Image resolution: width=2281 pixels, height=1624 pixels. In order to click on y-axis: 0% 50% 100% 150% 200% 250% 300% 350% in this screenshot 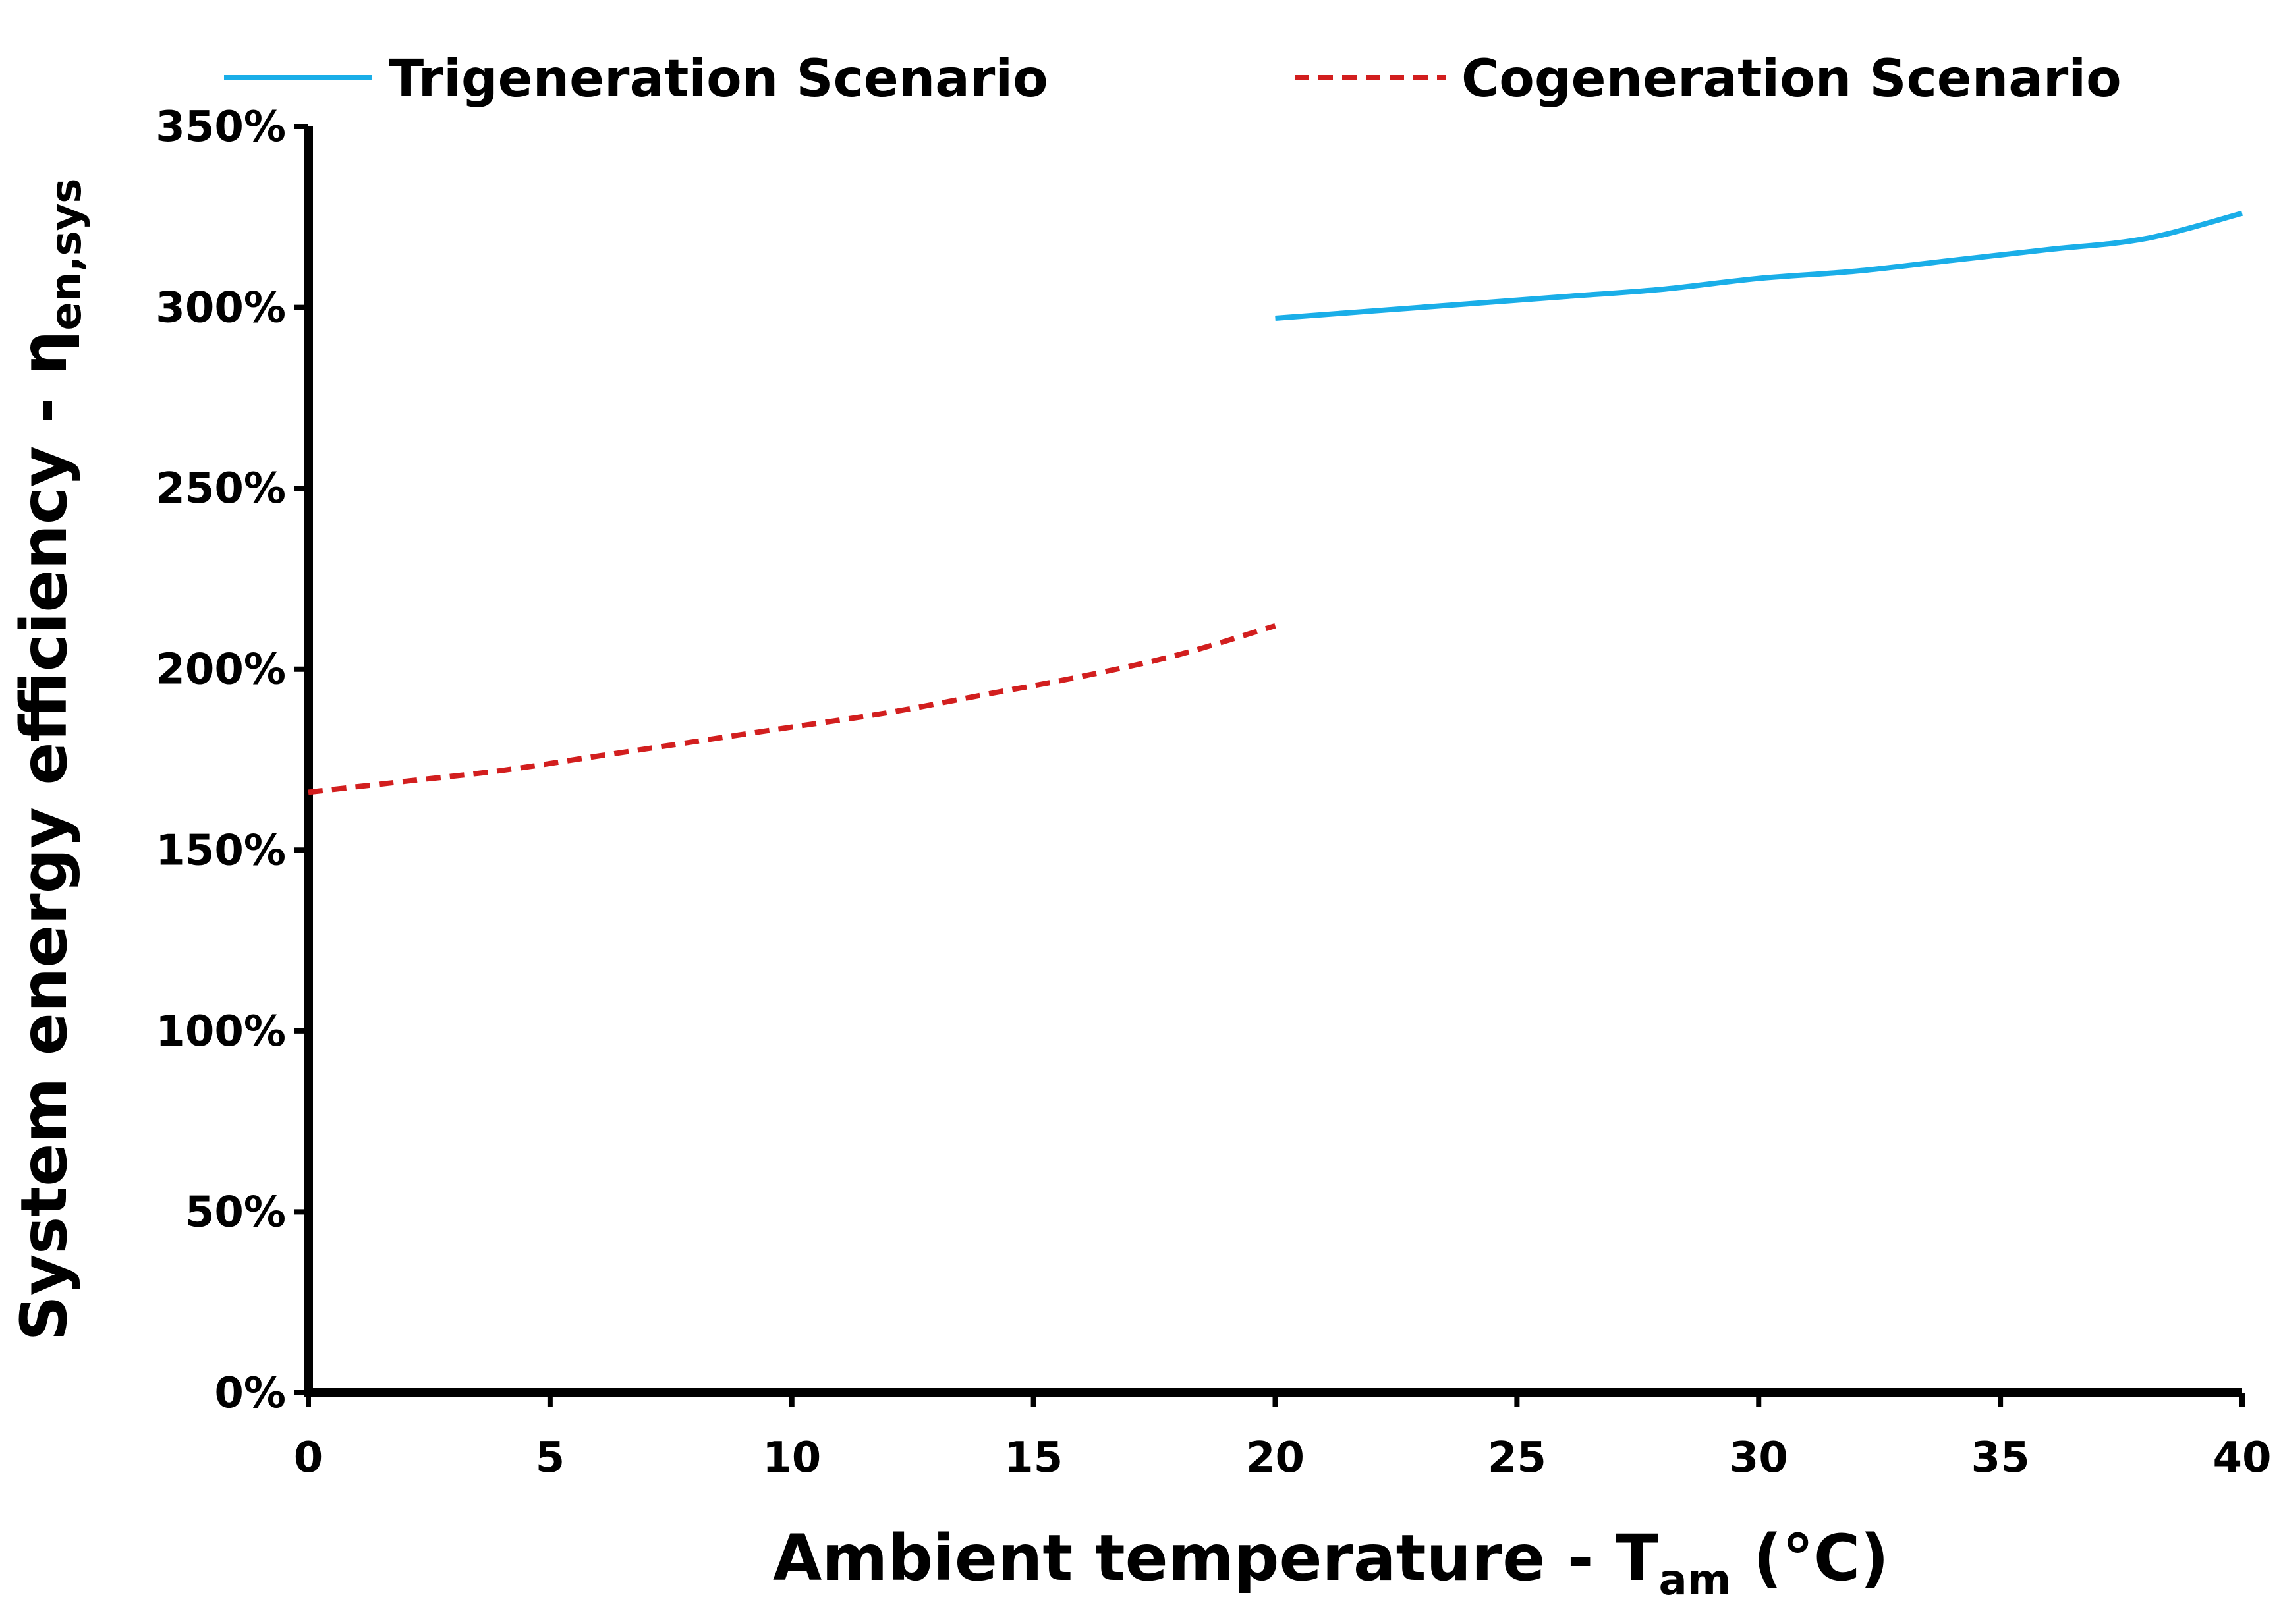, I will do `click(234, 760)`.